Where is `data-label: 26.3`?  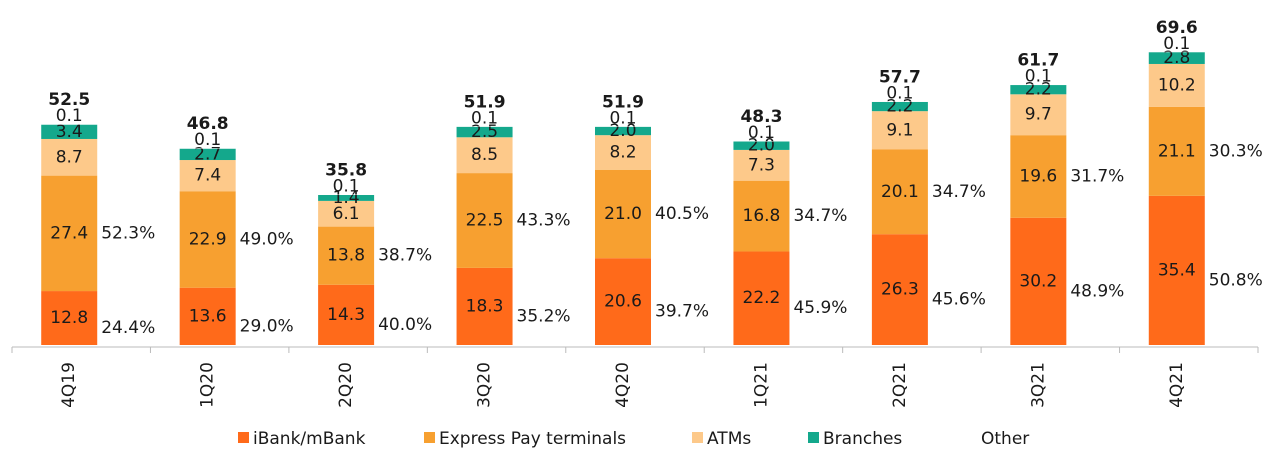
data-label: 26.3 is located at coordinates (900, 290).